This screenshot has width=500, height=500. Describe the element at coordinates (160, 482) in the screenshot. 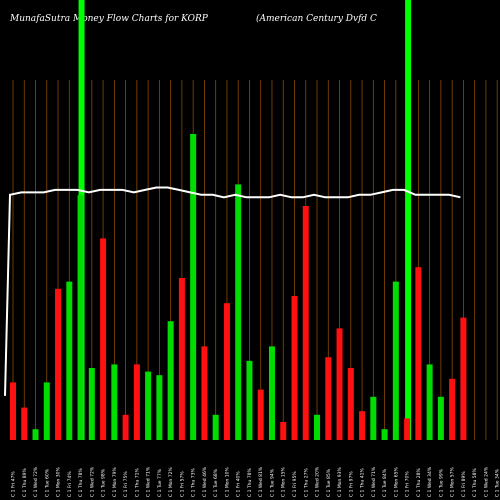

I see `x-tick-label: C 1 Tue 77%` at that location.